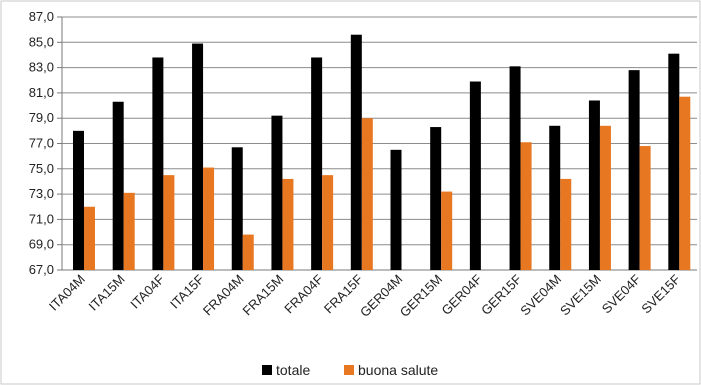 Image resolution: width=701 pixels, height=385 pixels. I want to click on bar-buona-salute-fra15f, so click(367, 194).